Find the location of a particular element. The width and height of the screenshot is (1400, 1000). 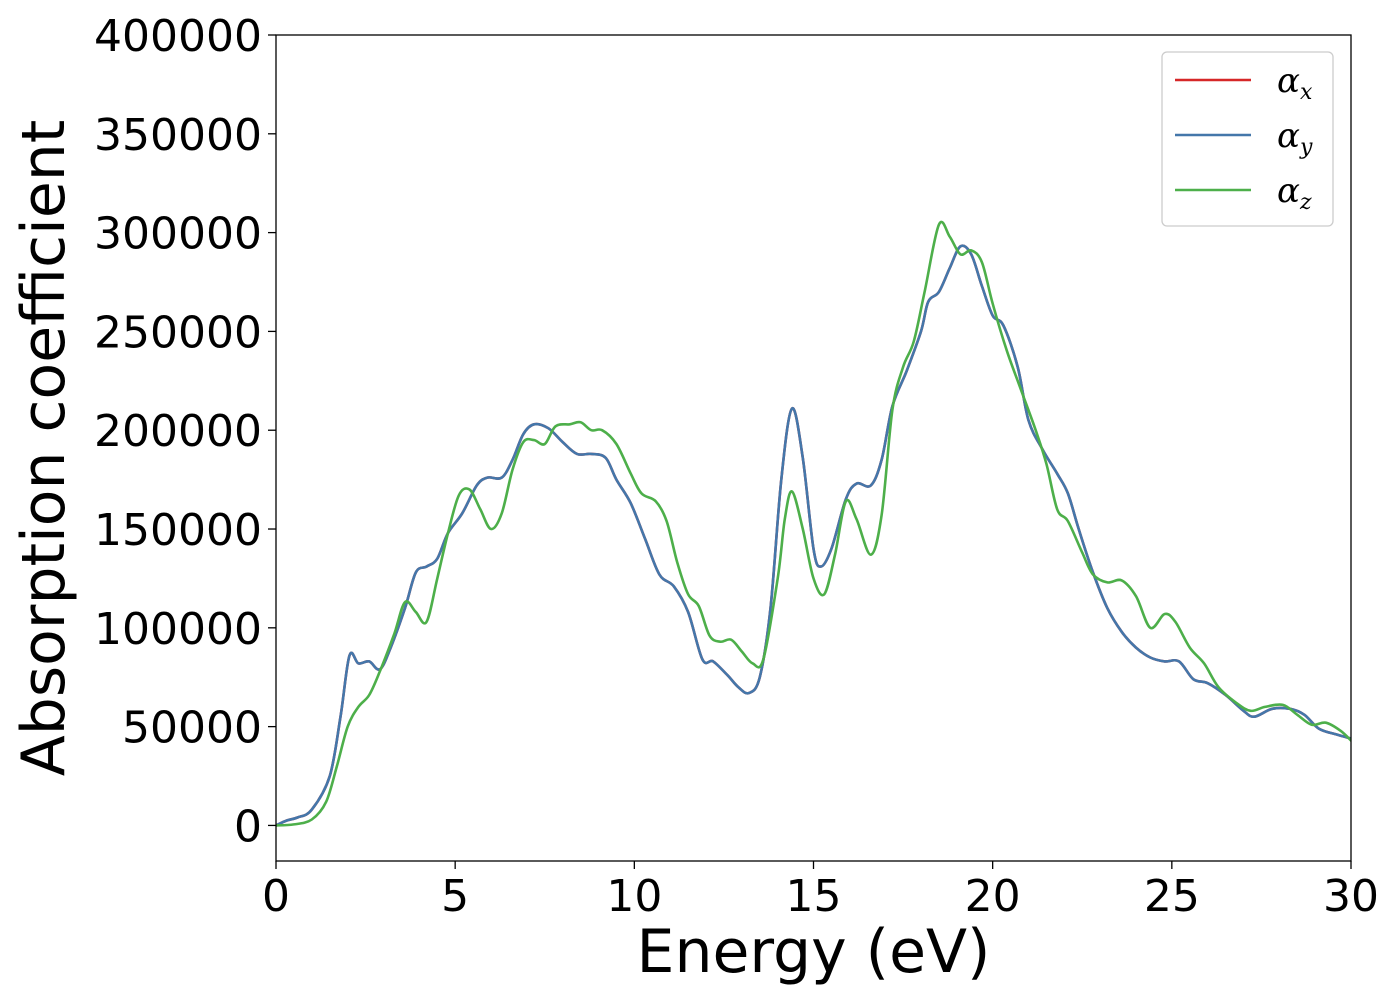

y-tick-label: 0 is located at coordinates (248, 826).